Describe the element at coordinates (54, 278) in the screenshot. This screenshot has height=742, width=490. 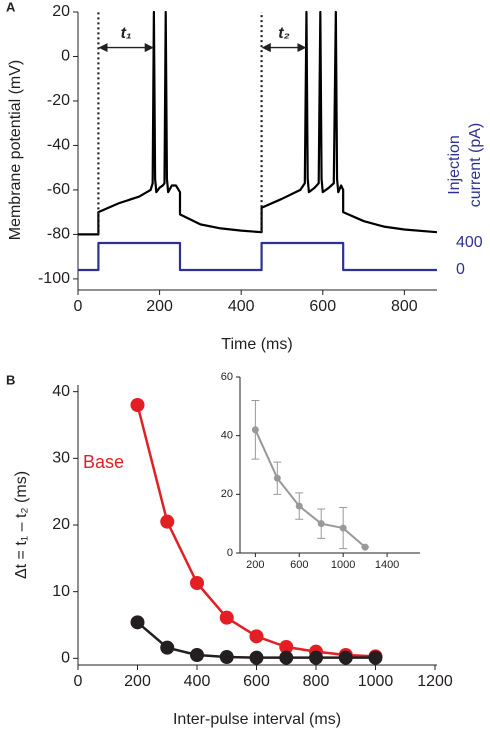
I see `y-tick-label: -100` at that location.